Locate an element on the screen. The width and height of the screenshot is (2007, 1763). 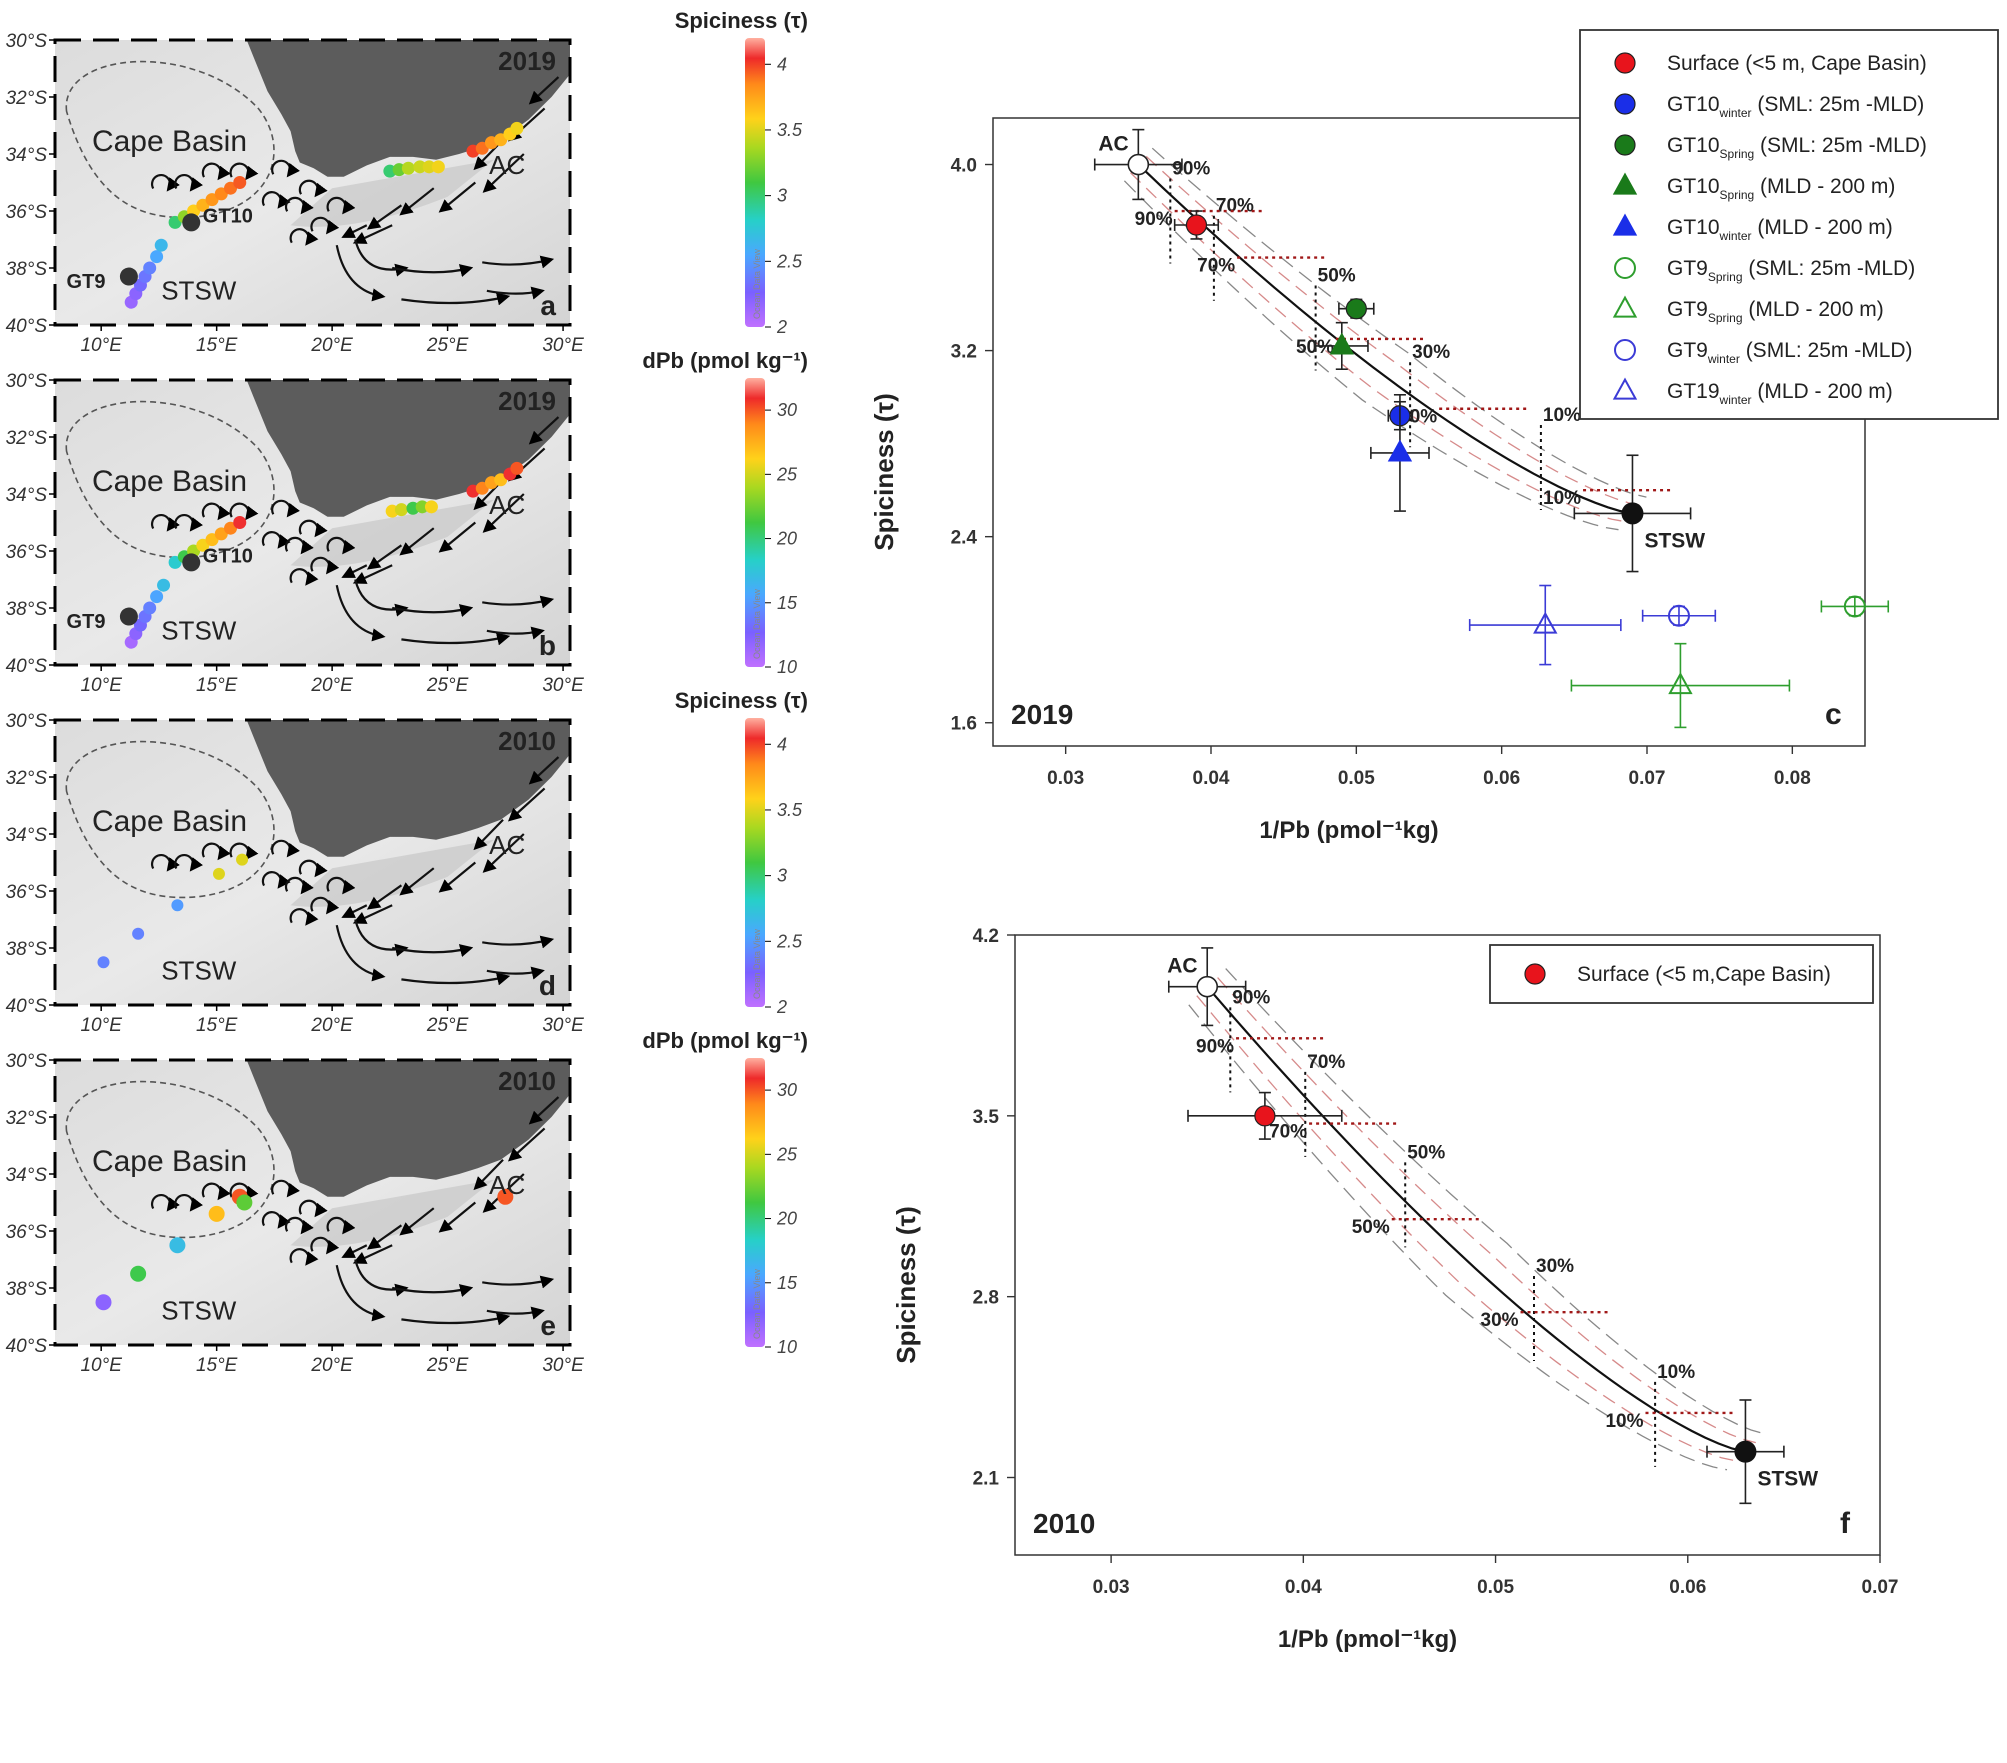
map-lon-label: 10°E is located at coordinates (101, 1365).